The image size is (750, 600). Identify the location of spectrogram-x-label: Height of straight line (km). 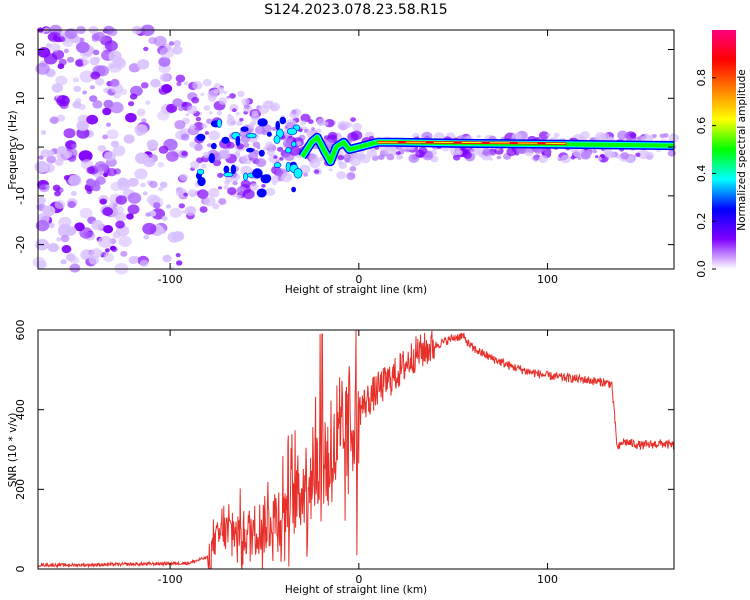
(356, 290).